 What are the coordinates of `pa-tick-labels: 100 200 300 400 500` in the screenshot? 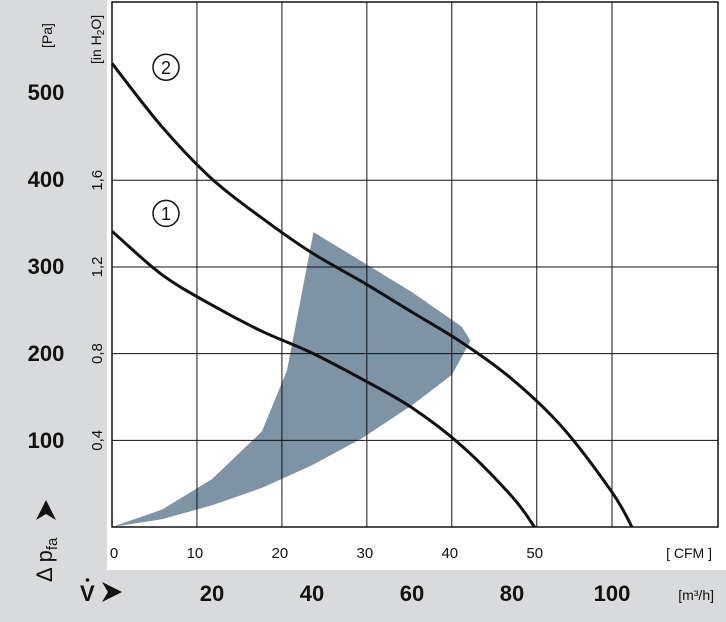 It's located at (46, 266).